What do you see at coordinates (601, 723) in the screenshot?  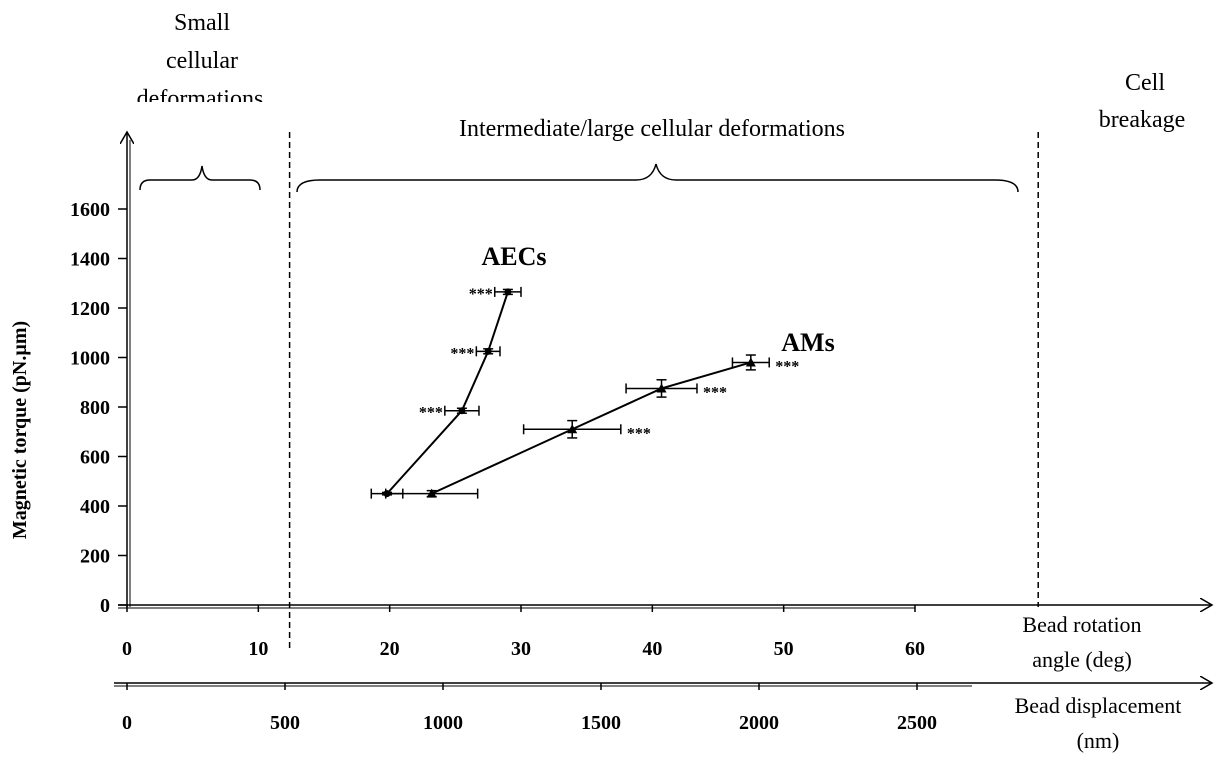 I see `x-displacement-tick-label: 1500` at bounding box center [601, 723].